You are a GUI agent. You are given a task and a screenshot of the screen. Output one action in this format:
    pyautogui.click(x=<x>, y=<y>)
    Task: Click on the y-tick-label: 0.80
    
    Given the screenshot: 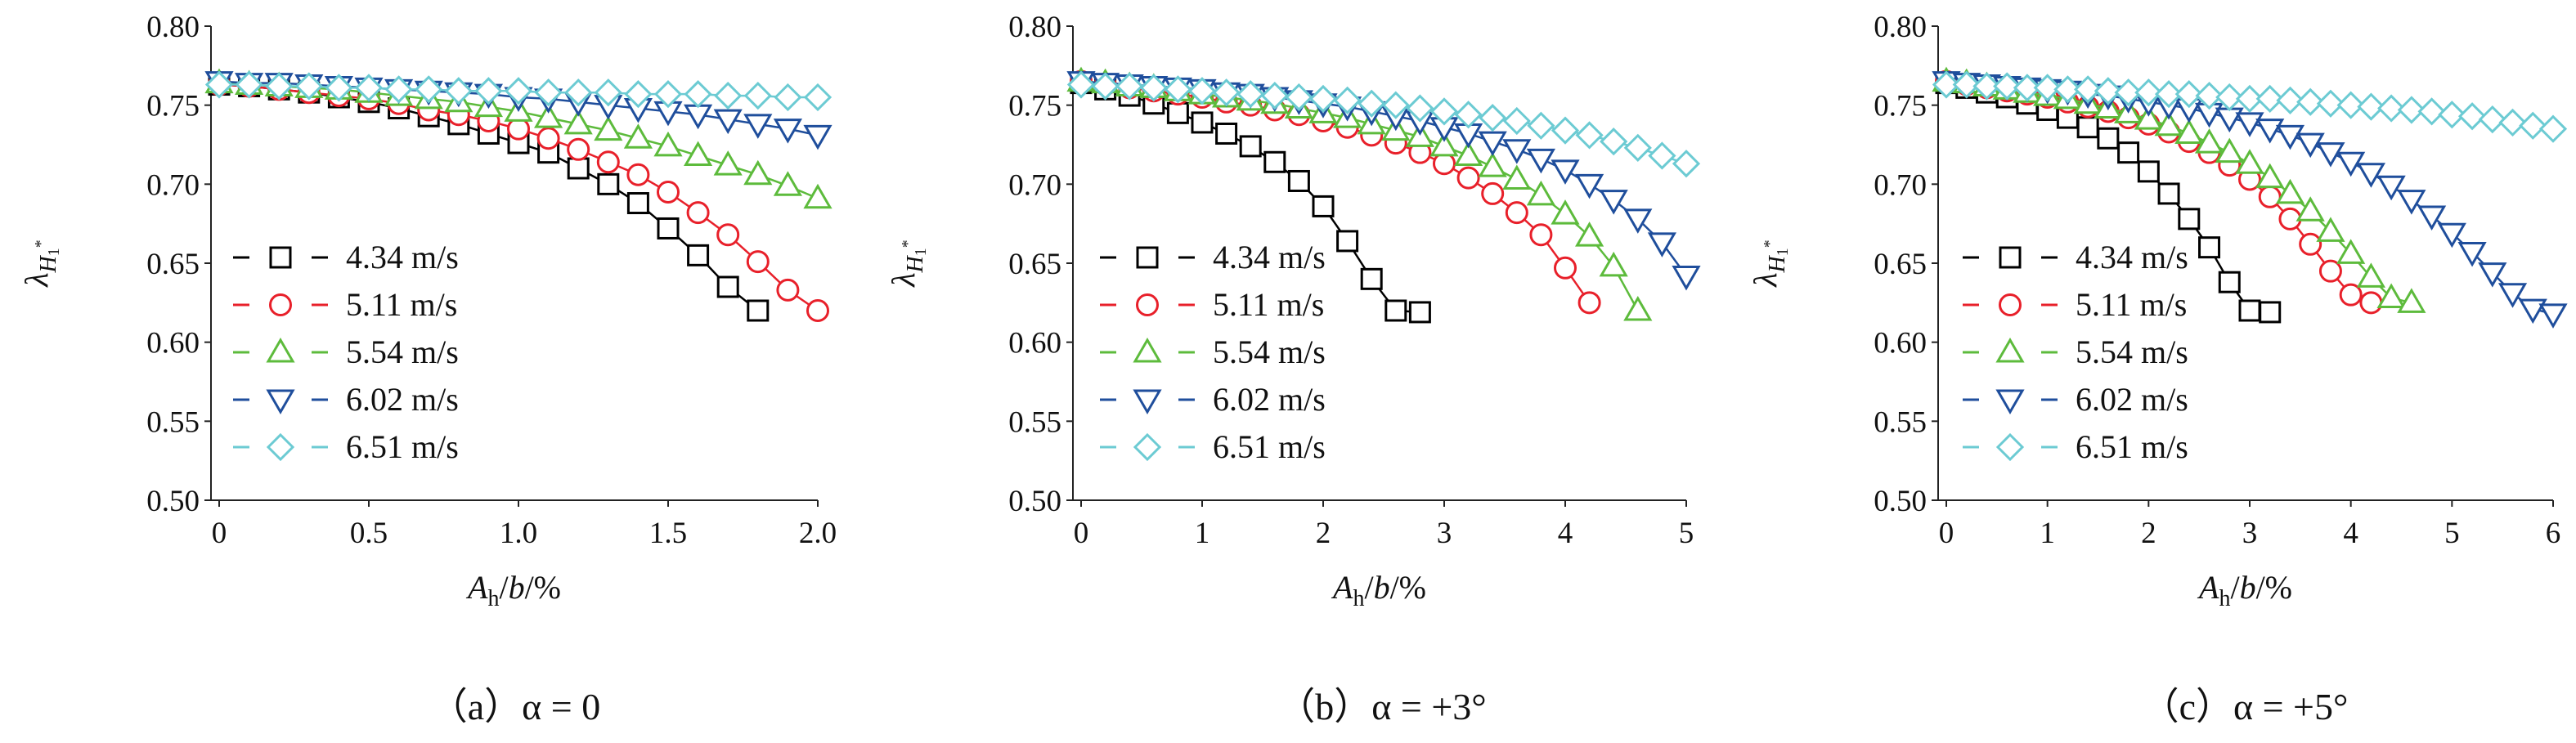 What is the action you would take?
    pyautogui.click(x=1034, y=27)
    